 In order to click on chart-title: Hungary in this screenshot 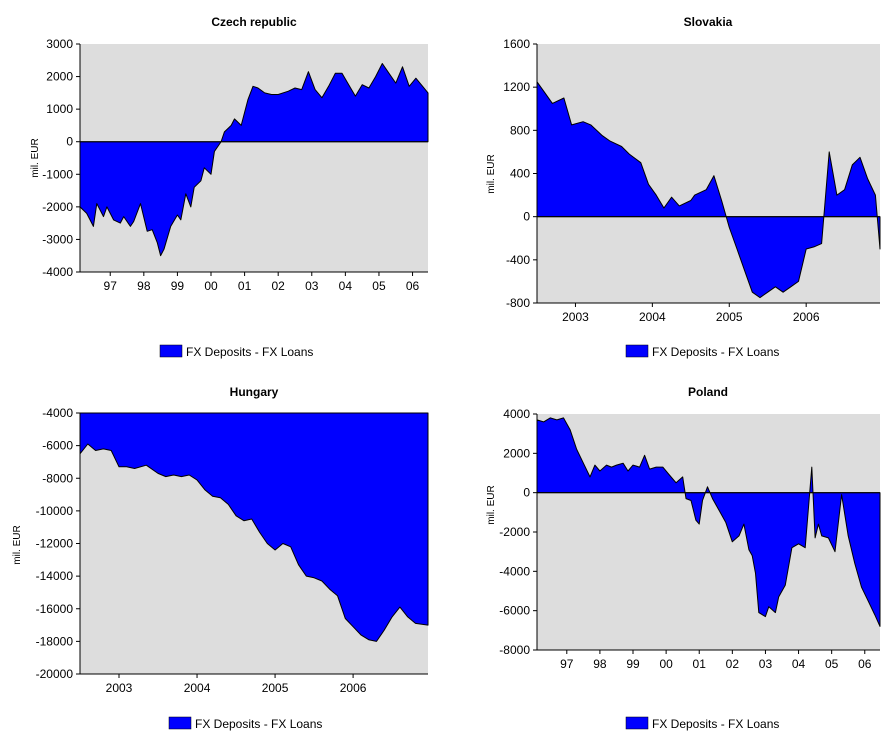, I will do `click(254, 392)`.